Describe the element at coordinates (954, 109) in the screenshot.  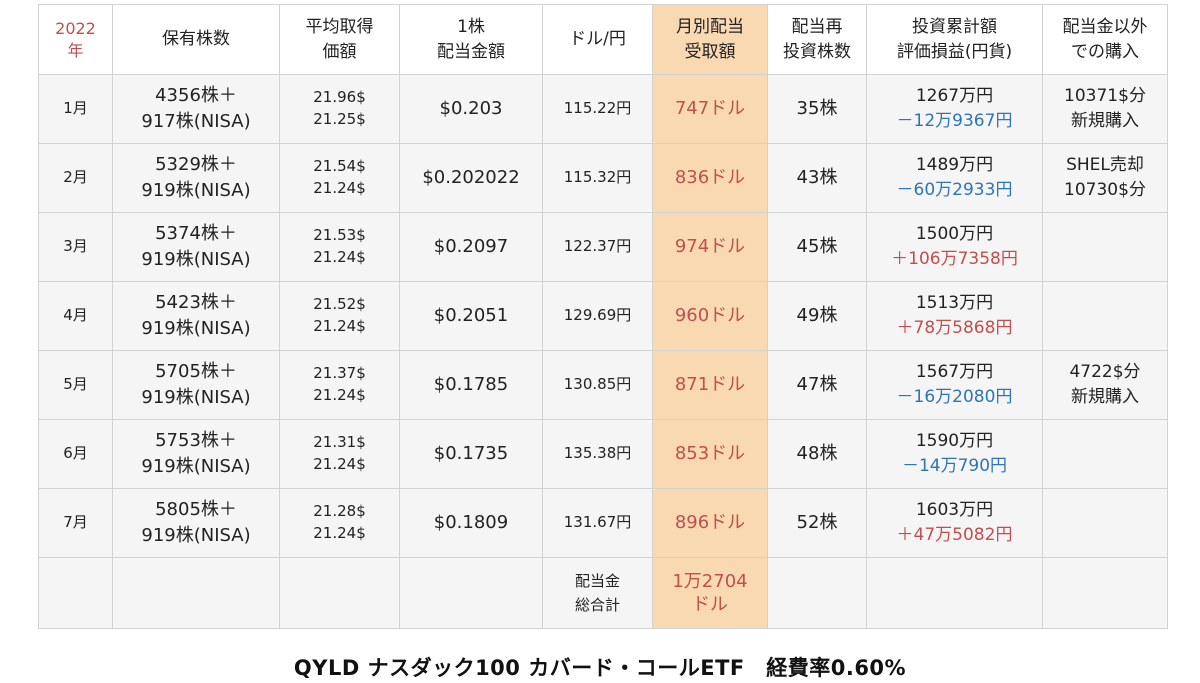
I see `investment-eval-cell: 1267万円 －12万9367円` at that location.